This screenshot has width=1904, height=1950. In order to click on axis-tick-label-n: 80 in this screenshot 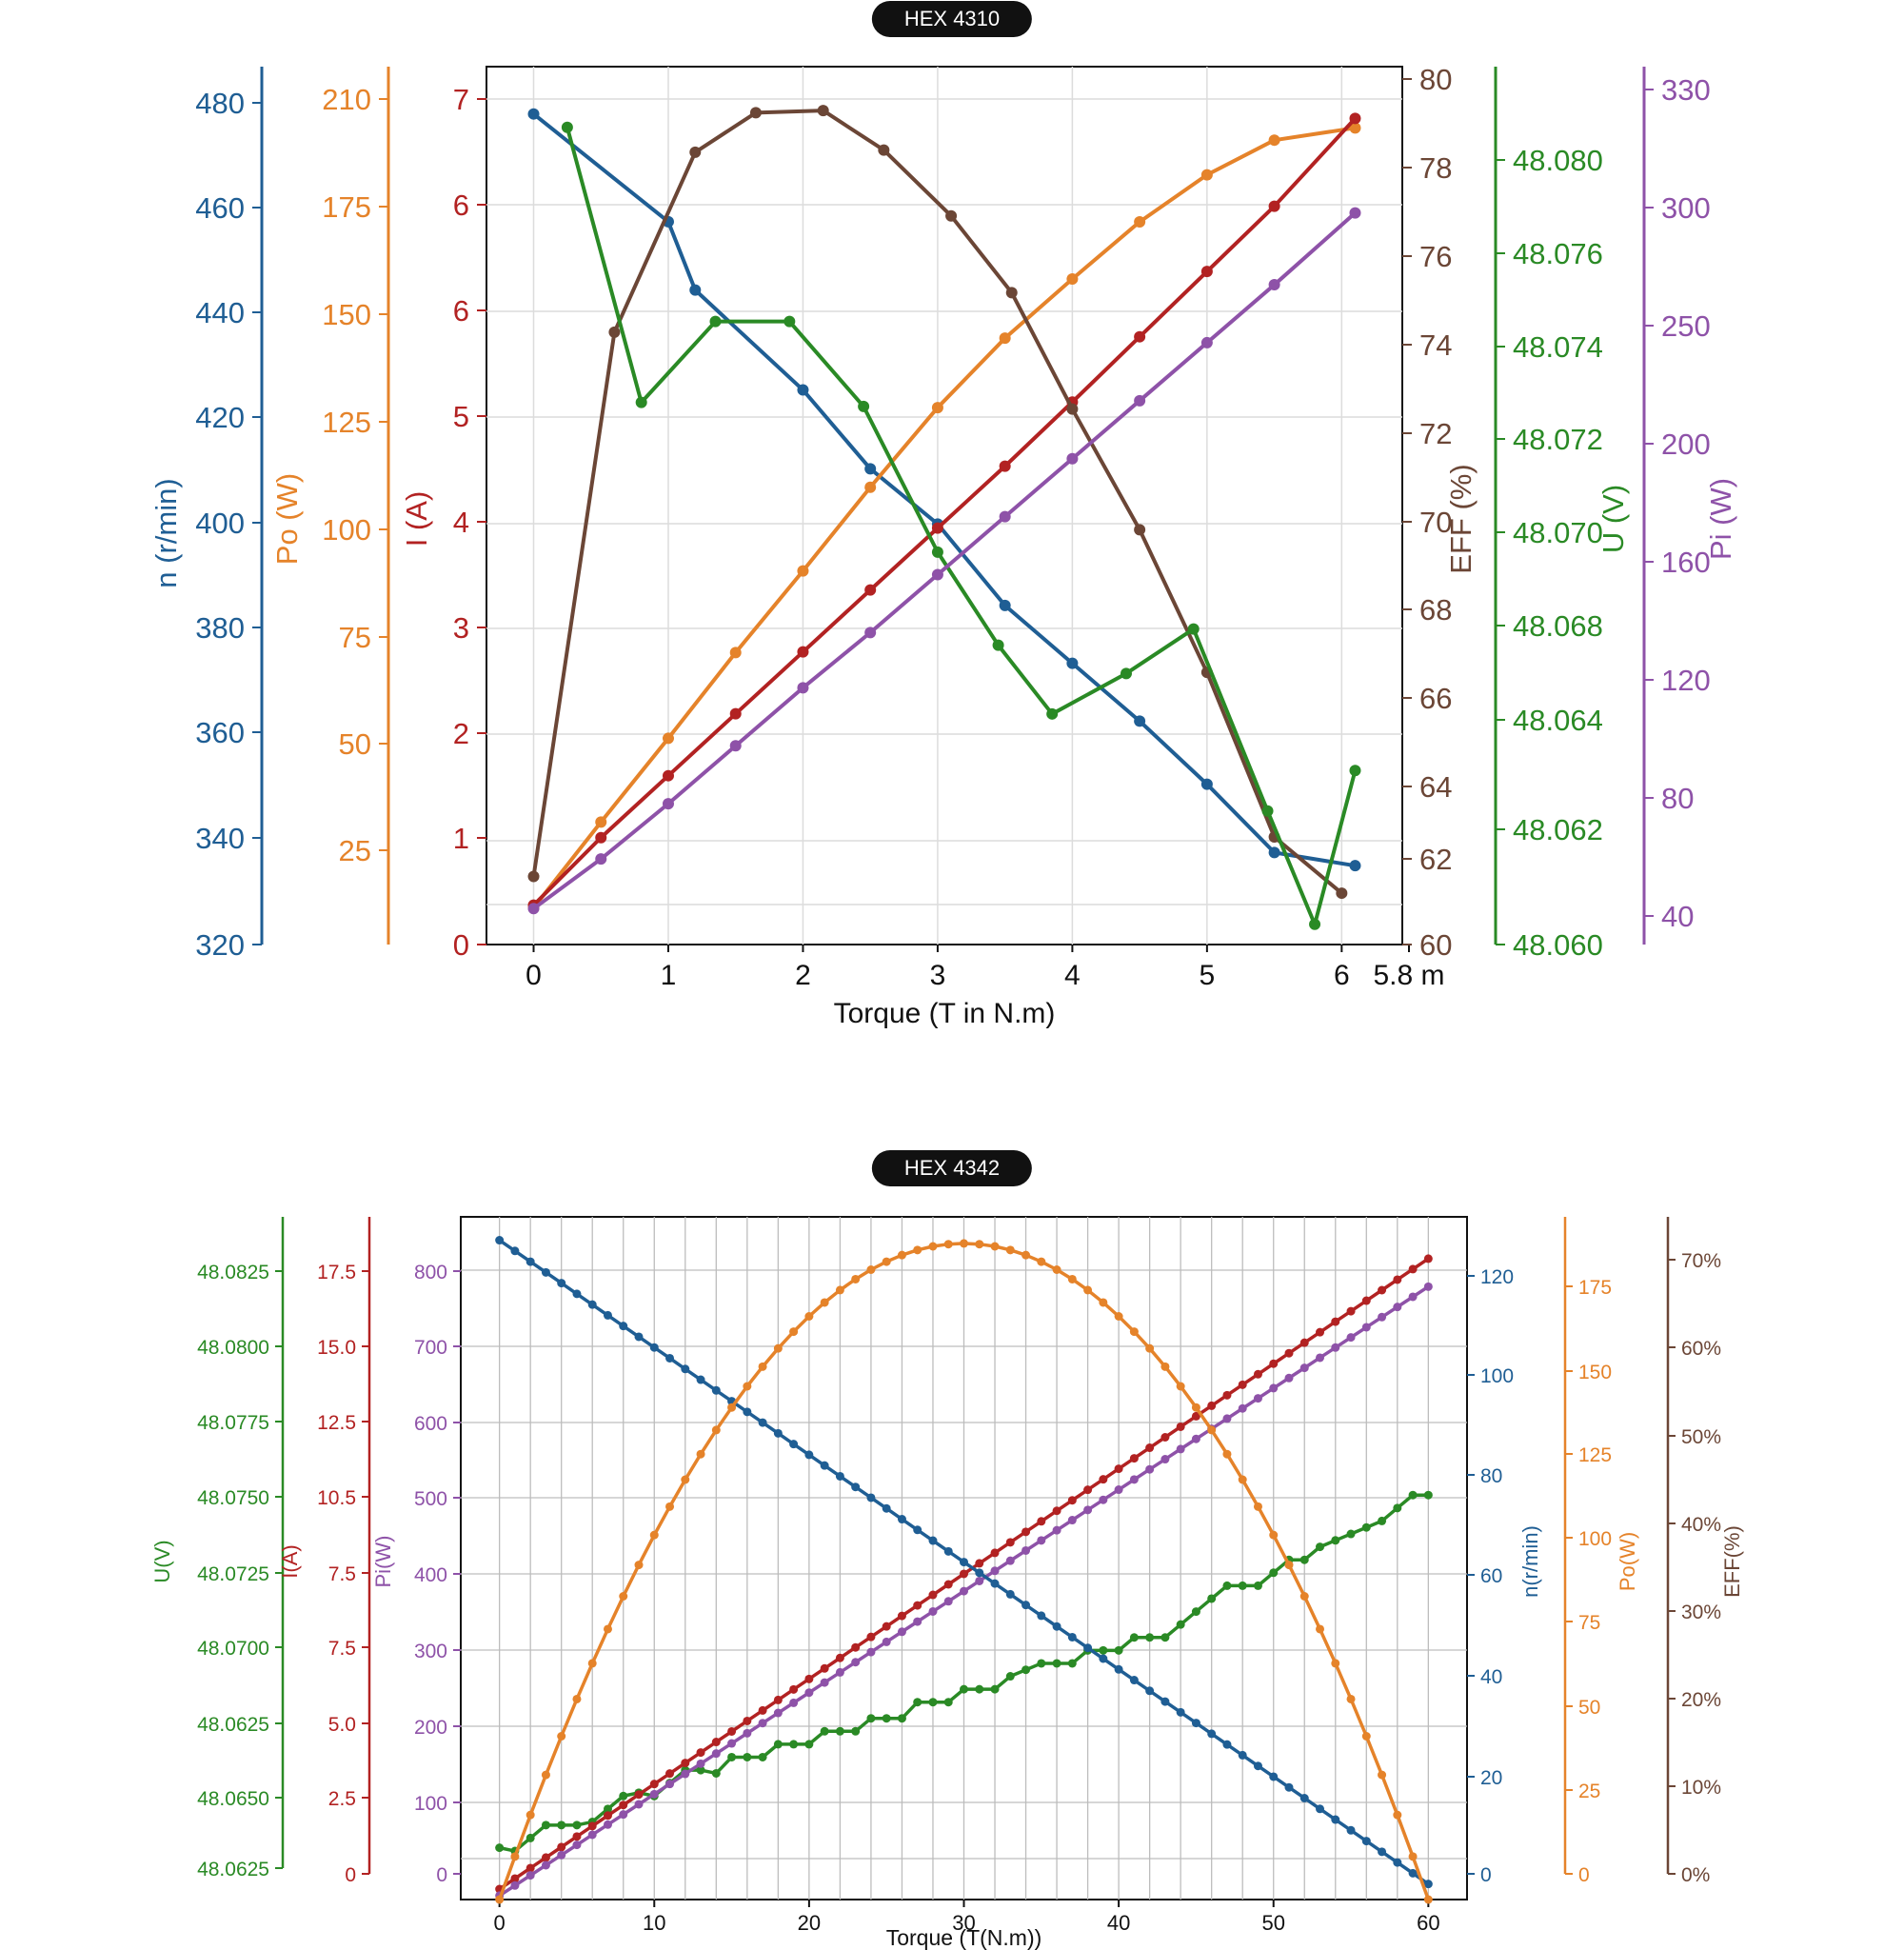, I will do `click(1491, 1476)`.